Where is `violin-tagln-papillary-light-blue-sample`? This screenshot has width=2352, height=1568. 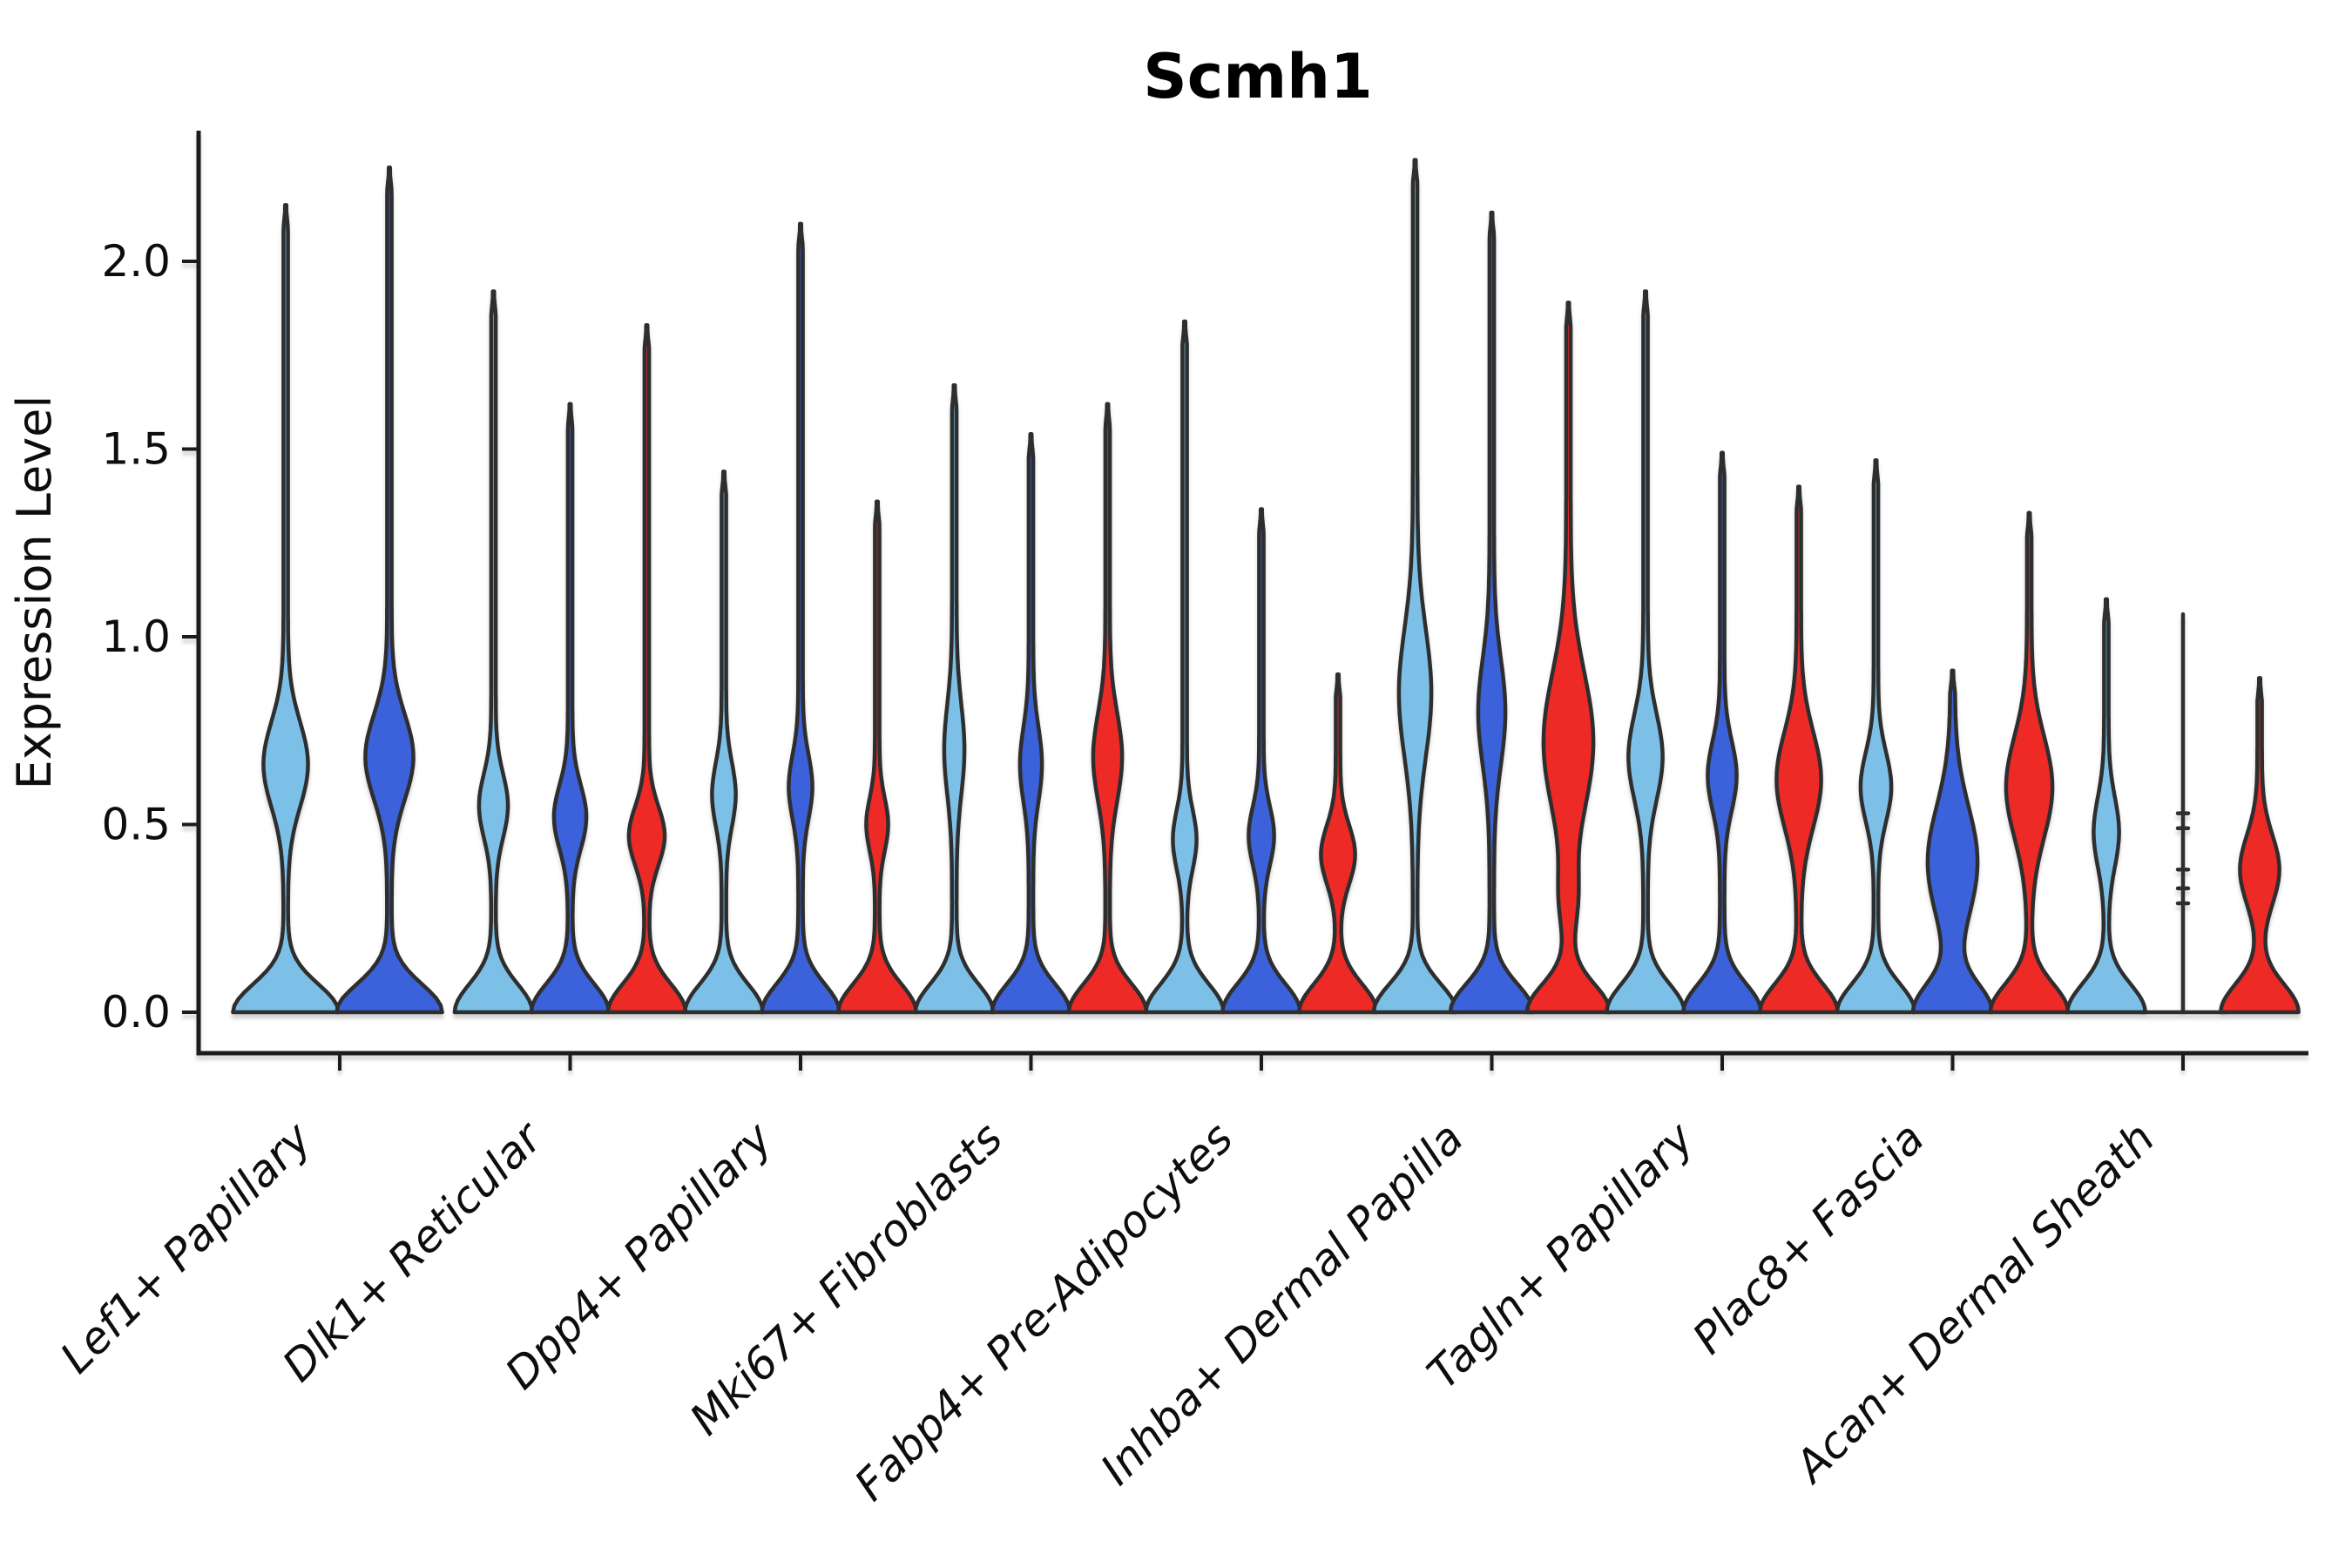
violin-tagln-papillary-light-blue-sample is located at coordinates (1645, 652).